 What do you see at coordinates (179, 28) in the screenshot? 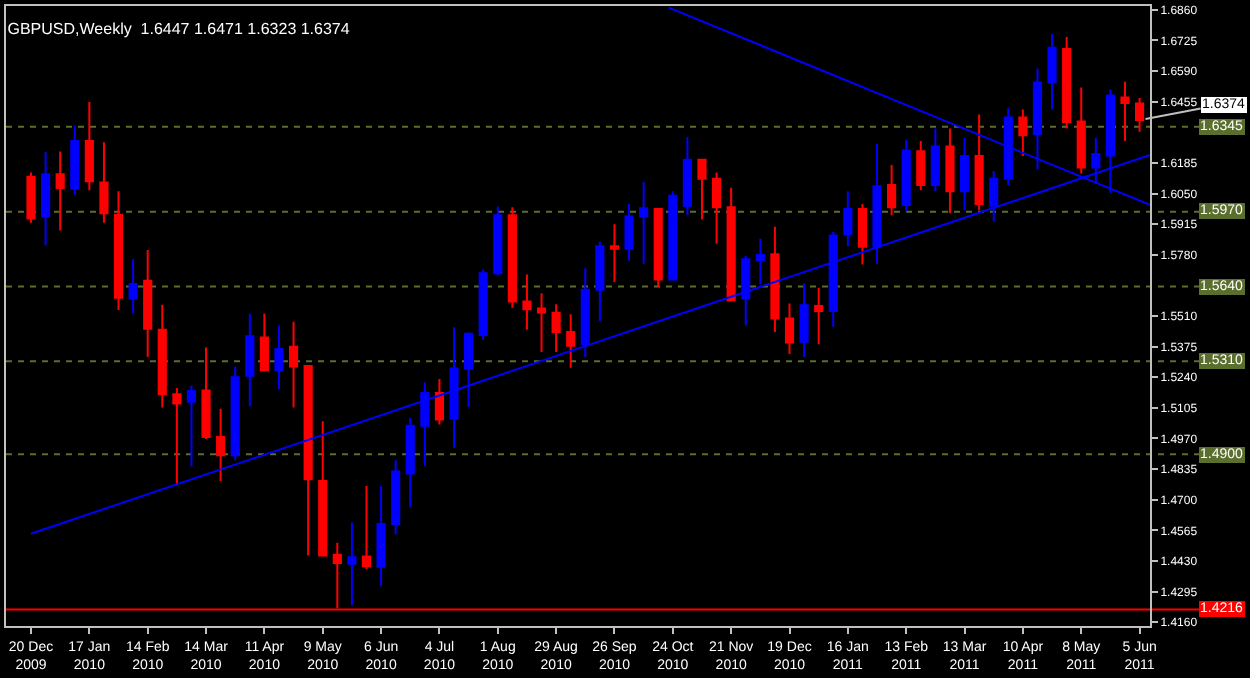
I see `text: GBPUSD,Weekly 1.6447 1.6471 1.6323 1.6374` at bounding box center [179, 28].